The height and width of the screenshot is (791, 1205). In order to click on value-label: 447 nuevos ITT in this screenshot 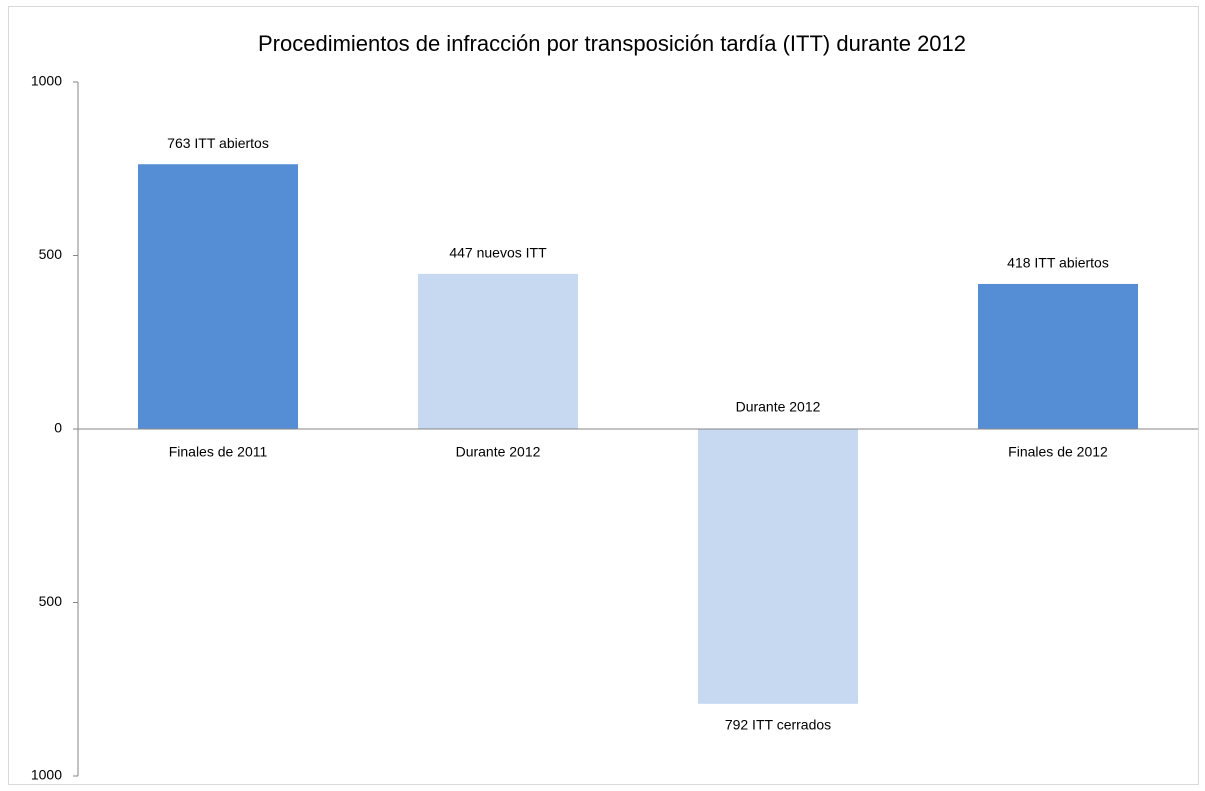, I will do `click(498, 253)`.